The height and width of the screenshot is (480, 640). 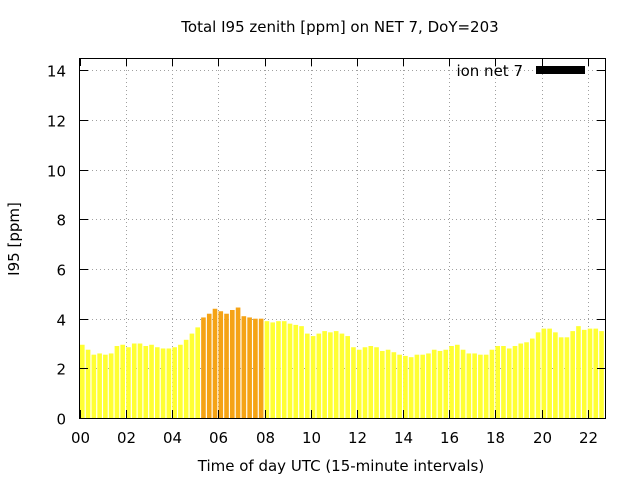 What do you see at coordinates (80, 438) in the screenshot?
I see `x-tick-label: 00` at bounding box center [80, 438].